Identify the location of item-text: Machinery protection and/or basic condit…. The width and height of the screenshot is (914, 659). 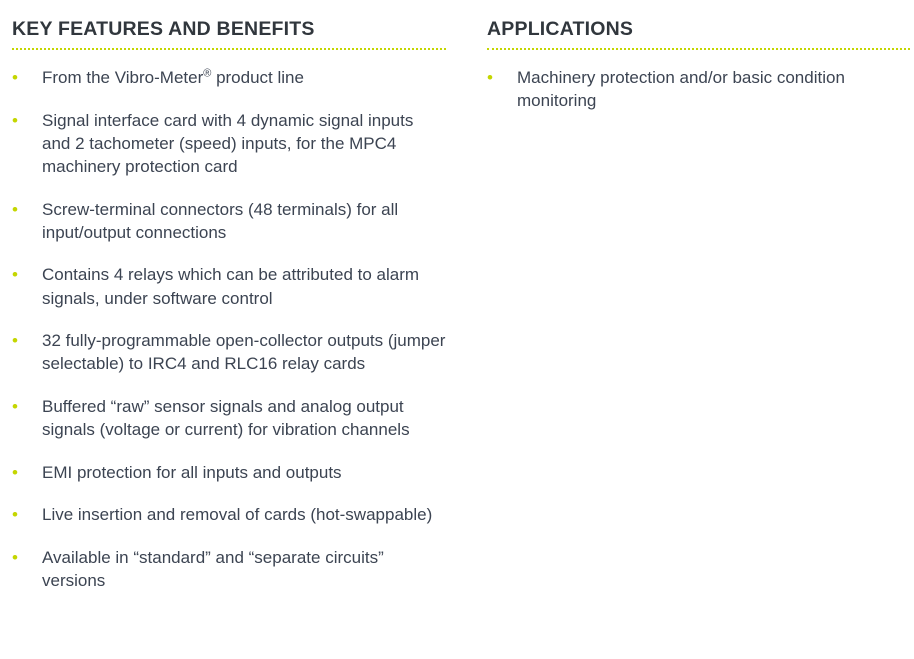
(681, 89).